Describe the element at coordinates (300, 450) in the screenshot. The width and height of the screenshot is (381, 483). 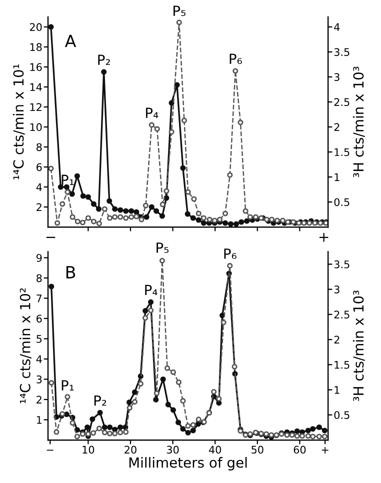
I see `x-tick-label: 60` at that location.